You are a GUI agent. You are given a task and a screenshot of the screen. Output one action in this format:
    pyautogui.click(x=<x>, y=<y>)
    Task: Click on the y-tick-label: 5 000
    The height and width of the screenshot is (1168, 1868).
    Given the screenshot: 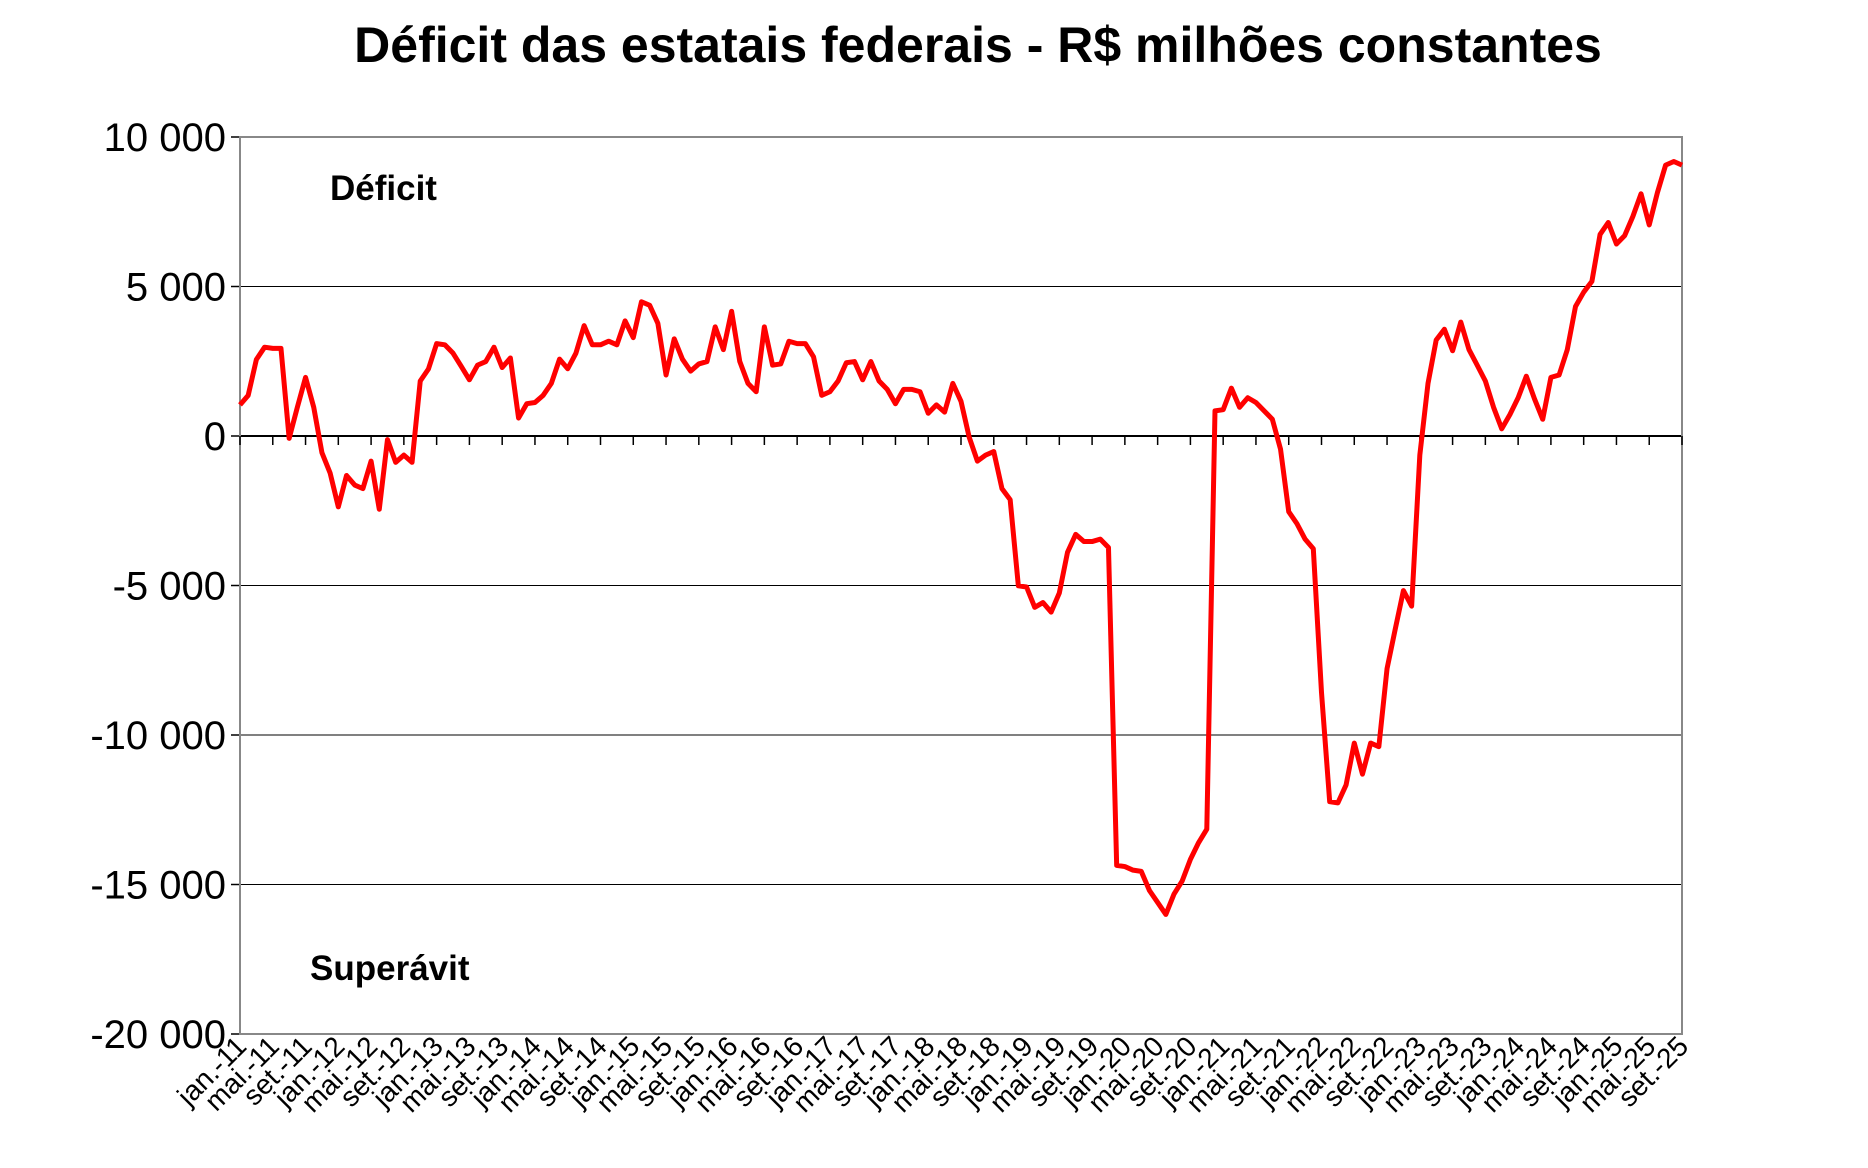 What is the action you would take?
    pyautogui.click(x=176, y=288)
    